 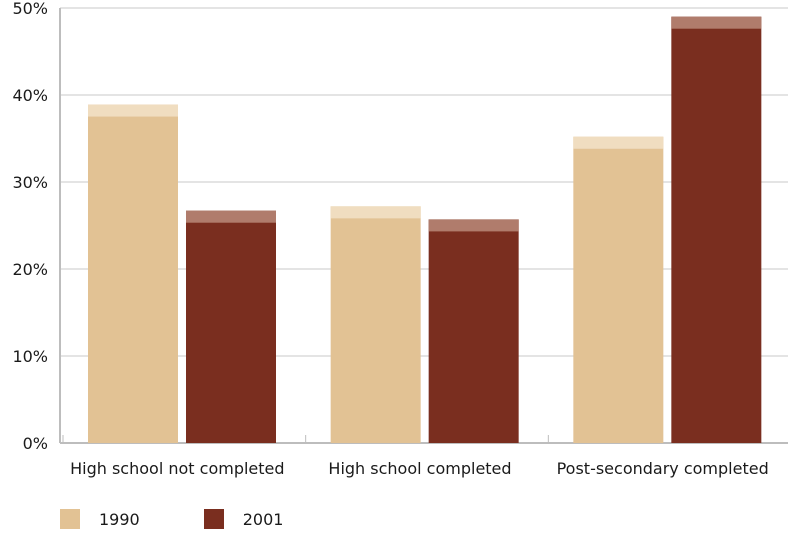 What do you see at coordinates (177, 468) in the screenshot?
I see `x-tick-label: High school not completed` at bounding box center [177, 468].